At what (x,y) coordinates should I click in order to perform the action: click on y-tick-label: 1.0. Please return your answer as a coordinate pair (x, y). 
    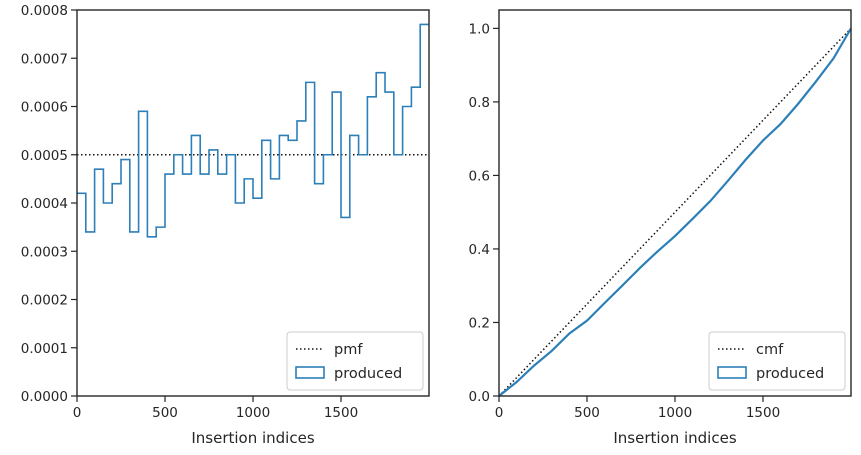
    Looking at the image, I should click on (479, 29).